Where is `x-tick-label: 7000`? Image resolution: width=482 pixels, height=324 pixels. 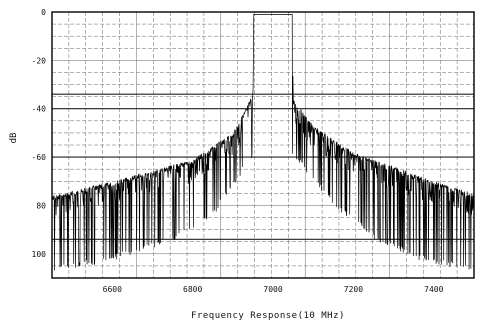 x-tick-label: 7000 is located at coordinates (272, 289).